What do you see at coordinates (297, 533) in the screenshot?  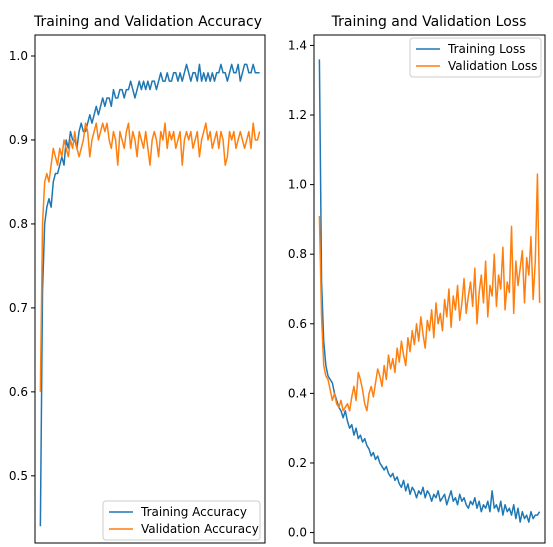 I see `y-tick-label: 0.0` at bounding box center [297, 533].